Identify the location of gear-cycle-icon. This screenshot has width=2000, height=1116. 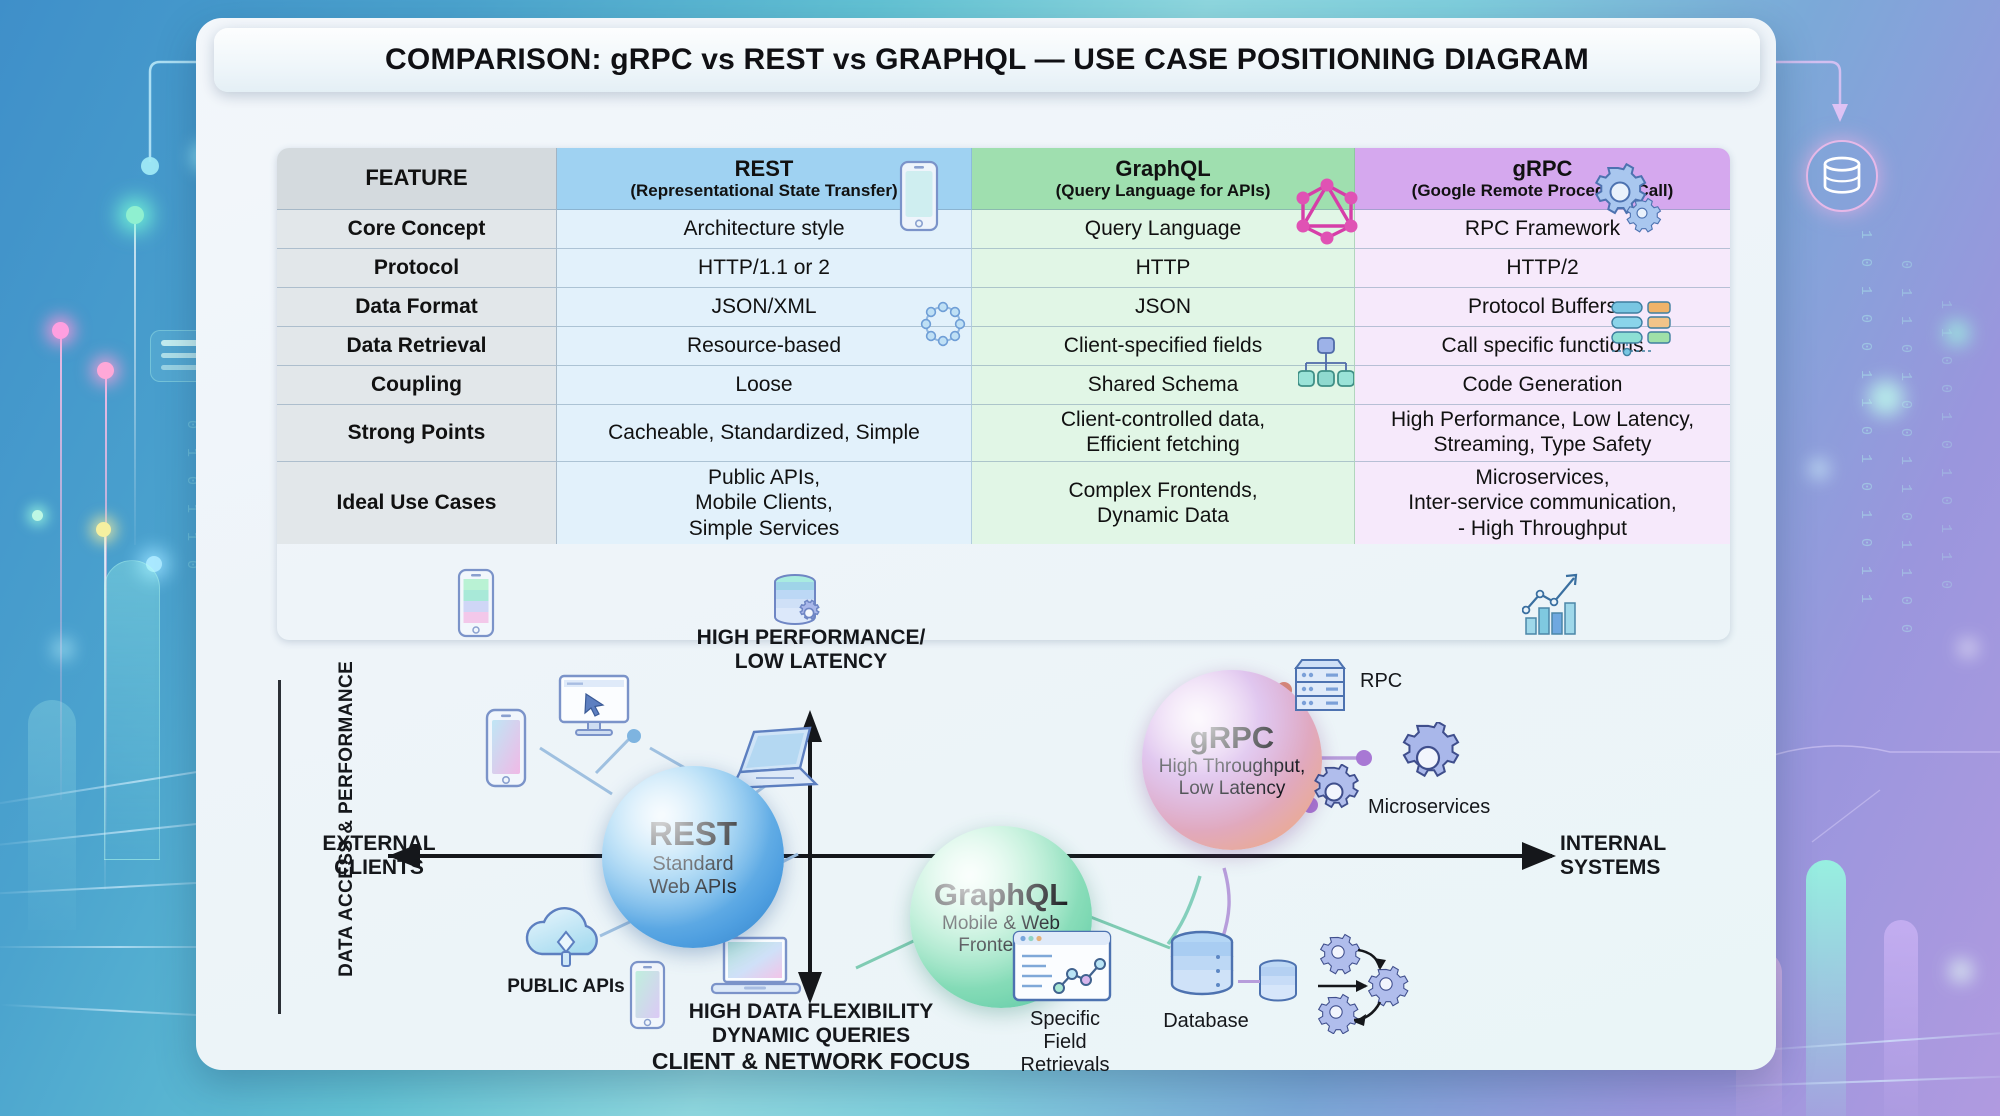
(1363, 984).